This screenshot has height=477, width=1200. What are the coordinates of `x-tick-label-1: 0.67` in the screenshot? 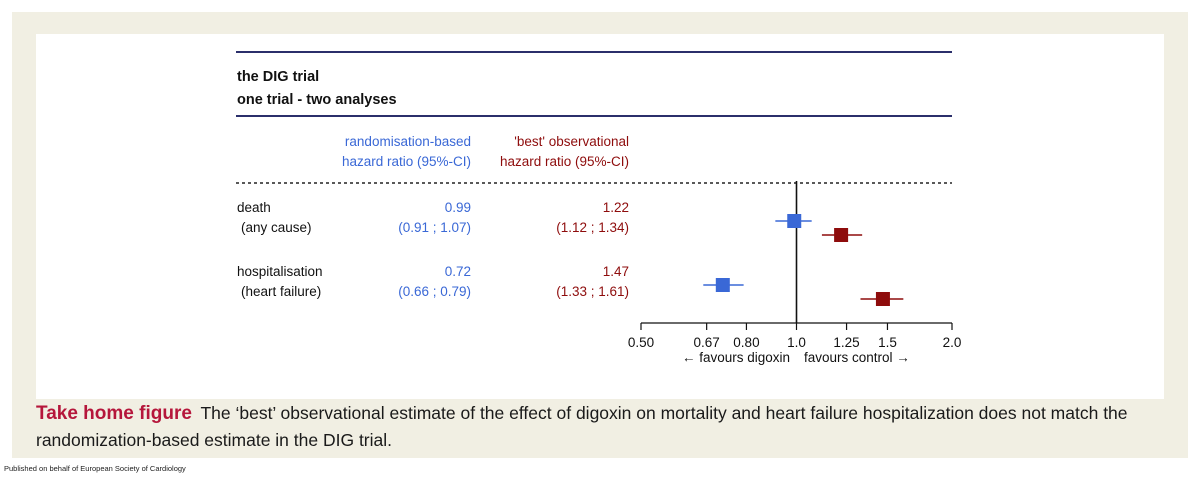 It's located at (707, 342).